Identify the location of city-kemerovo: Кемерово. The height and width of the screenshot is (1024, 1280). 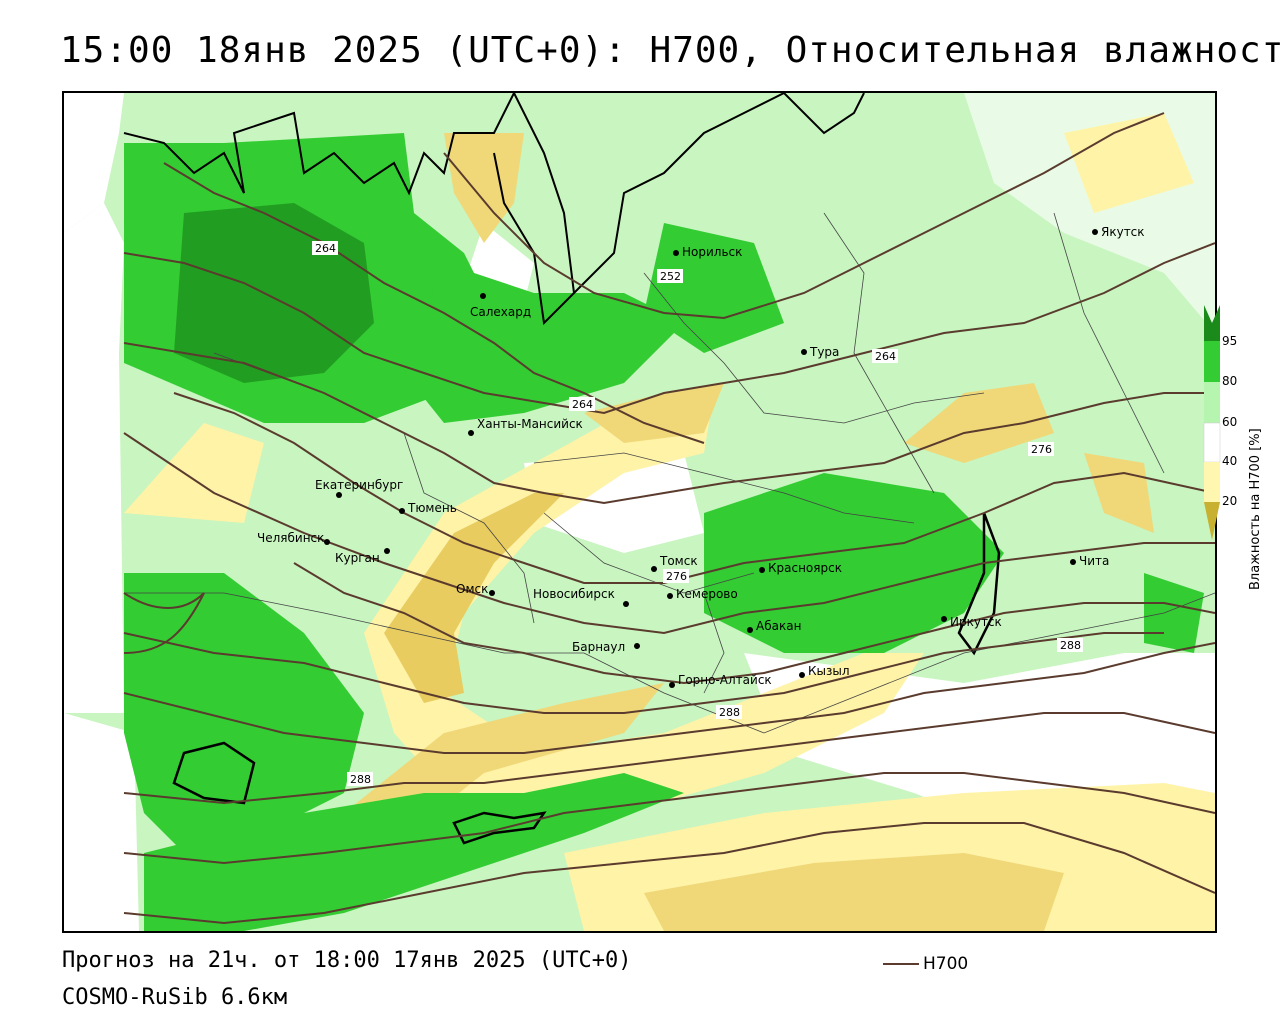
(707, 594).